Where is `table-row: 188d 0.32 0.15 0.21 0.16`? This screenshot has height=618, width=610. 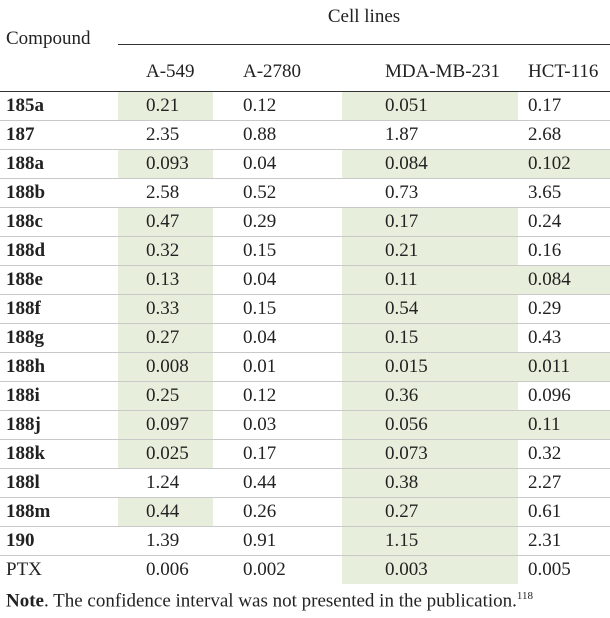
table-row: 188d 0.32 0.15 0.21 0.16 is located at coordinates (305, 251).